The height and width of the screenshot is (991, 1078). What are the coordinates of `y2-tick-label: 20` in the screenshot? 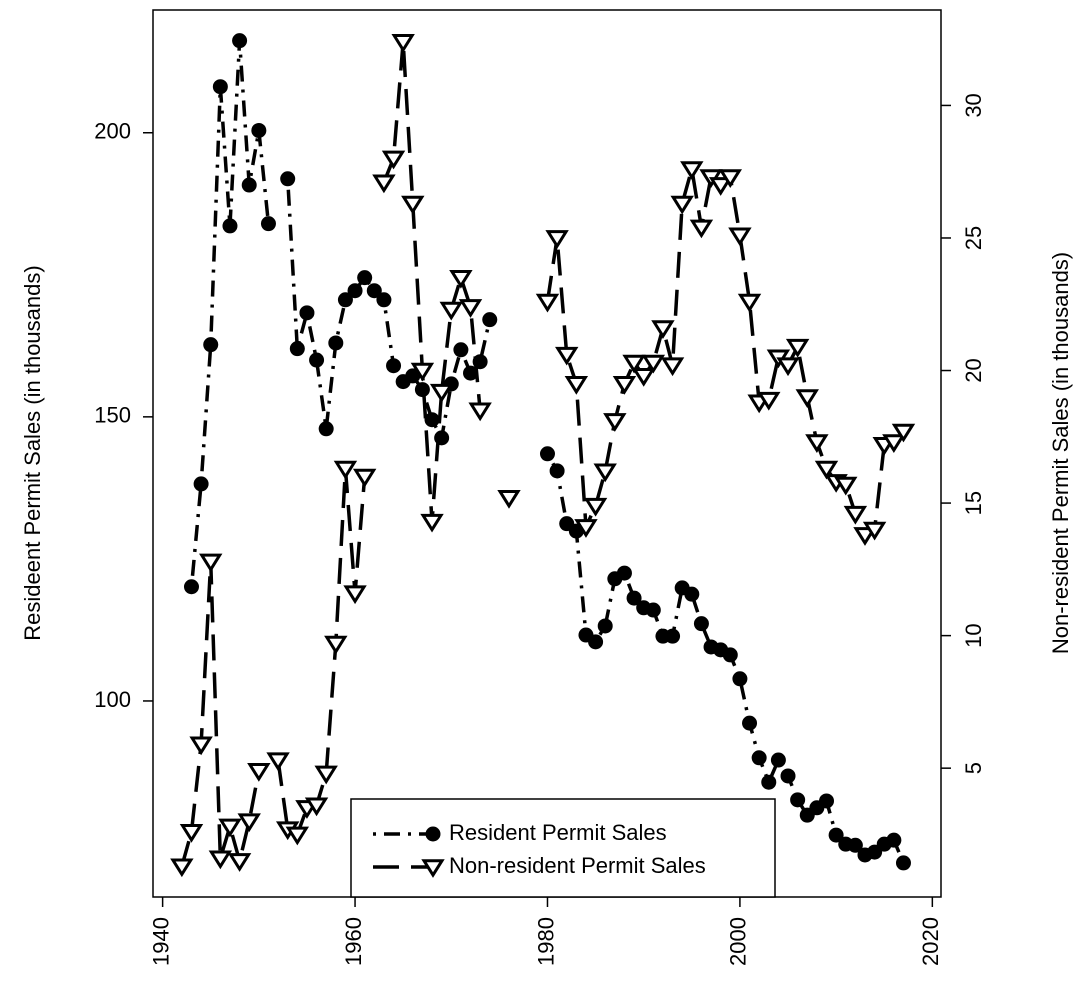 It's located at (973, 370).